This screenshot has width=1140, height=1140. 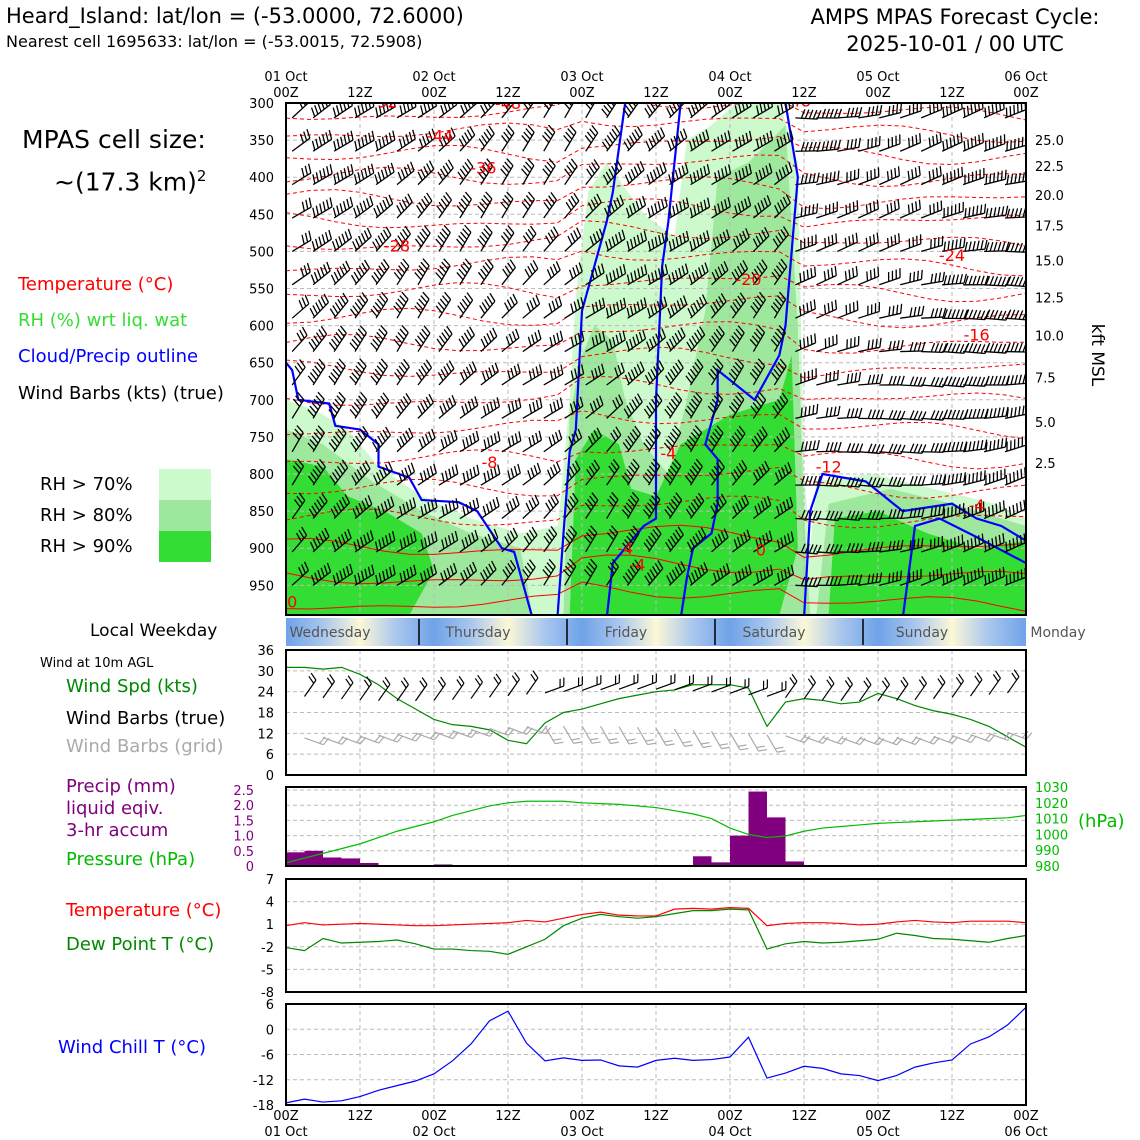 I want to click on legend-cloud-outline: Cloud/Precip outline, so click(x=108, y=356).